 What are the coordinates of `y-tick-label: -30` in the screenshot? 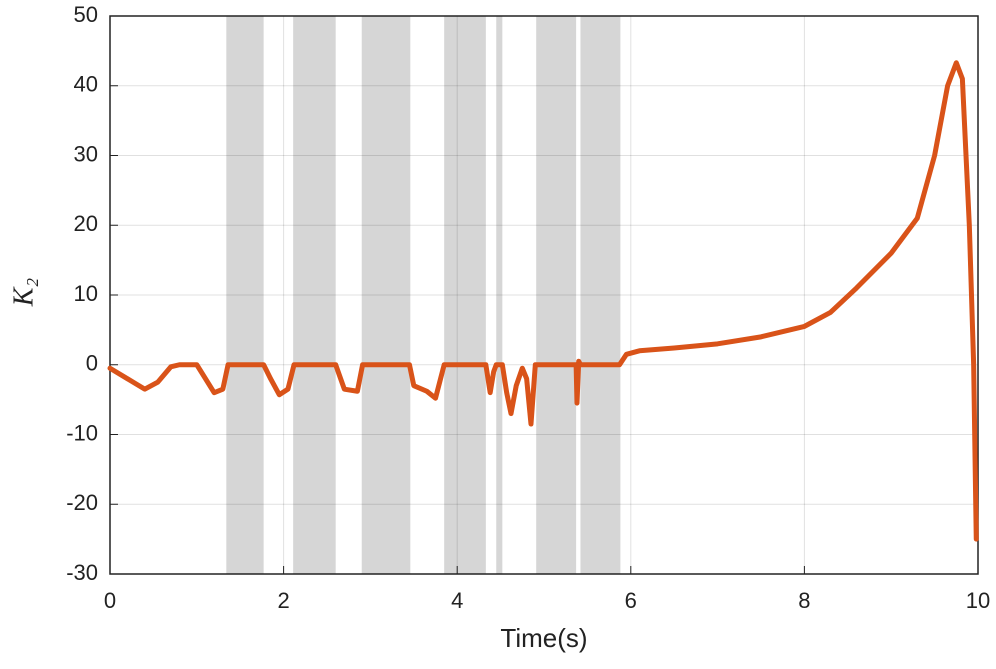 It's located at (82, 572).